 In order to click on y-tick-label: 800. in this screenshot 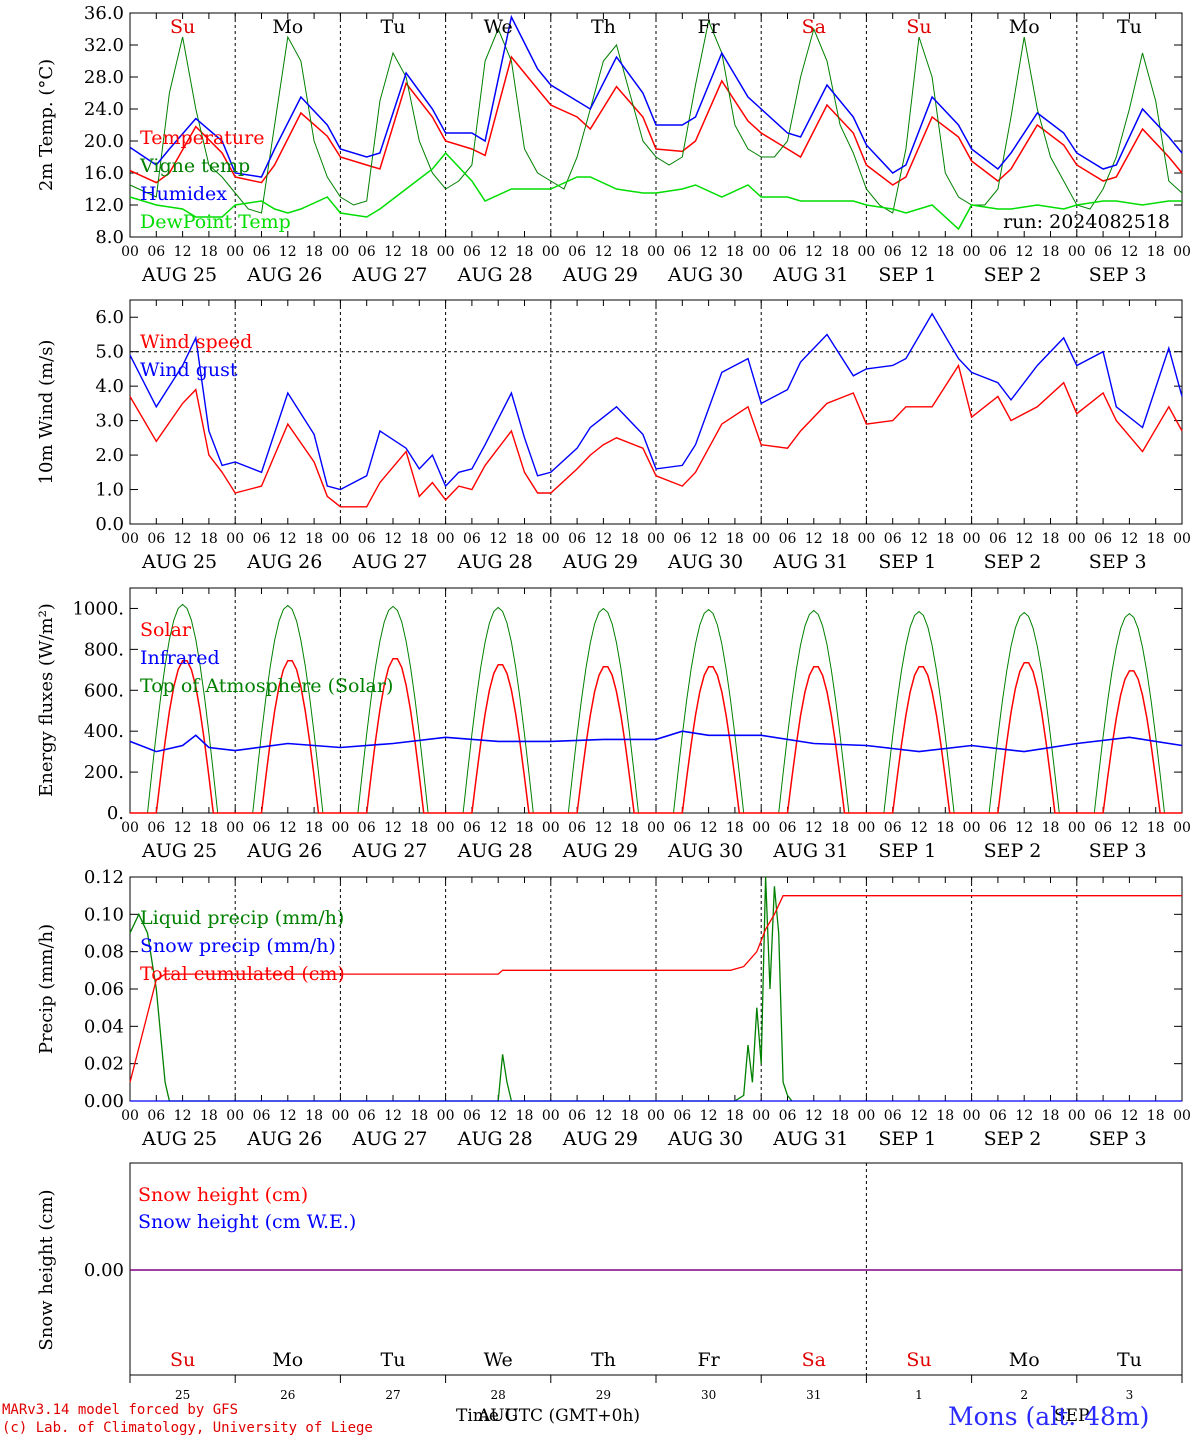, I will do `click(104, 649)`.